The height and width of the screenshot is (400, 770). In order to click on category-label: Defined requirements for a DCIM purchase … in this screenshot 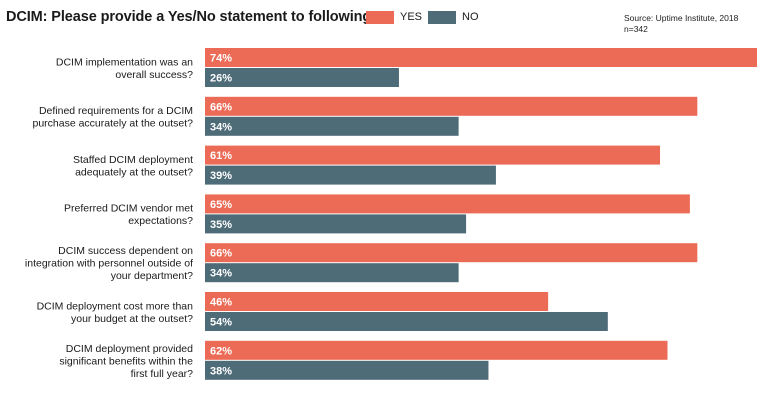, I will do `click(112, 117)`.